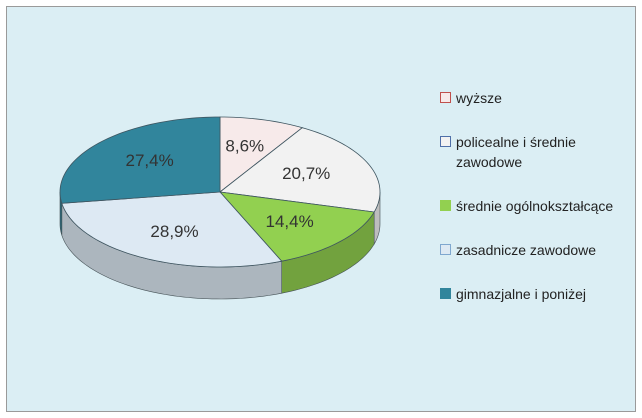  Describe the element at coordinates (244, 146) in the screenshot. I see `data-label: 8,6%` at that location.